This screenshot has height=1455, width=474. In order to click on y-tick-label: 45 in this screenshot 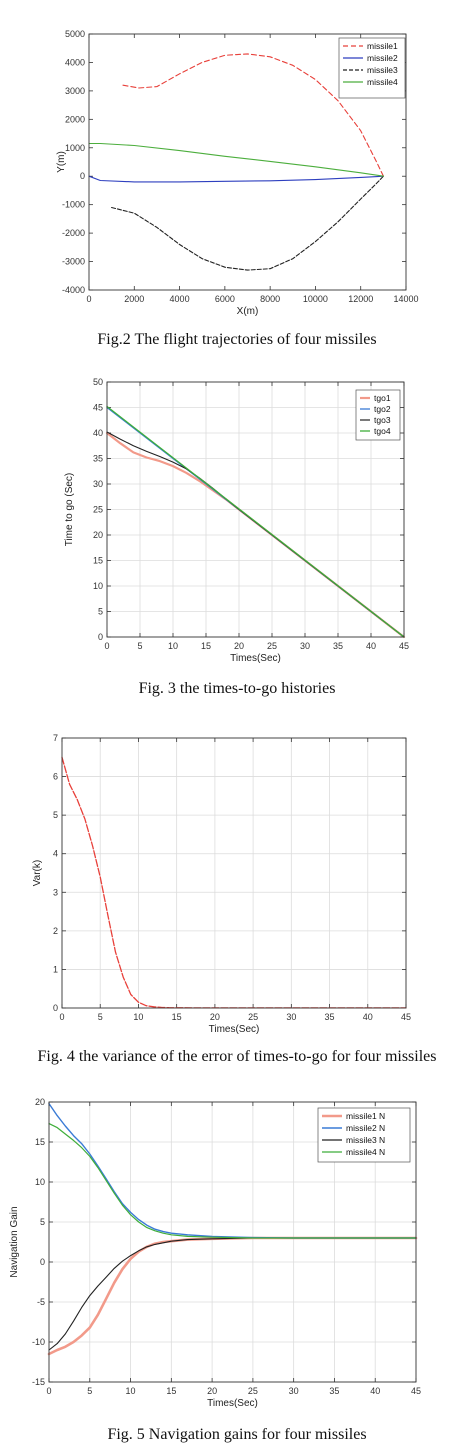, I will do `click(98, 408)`.